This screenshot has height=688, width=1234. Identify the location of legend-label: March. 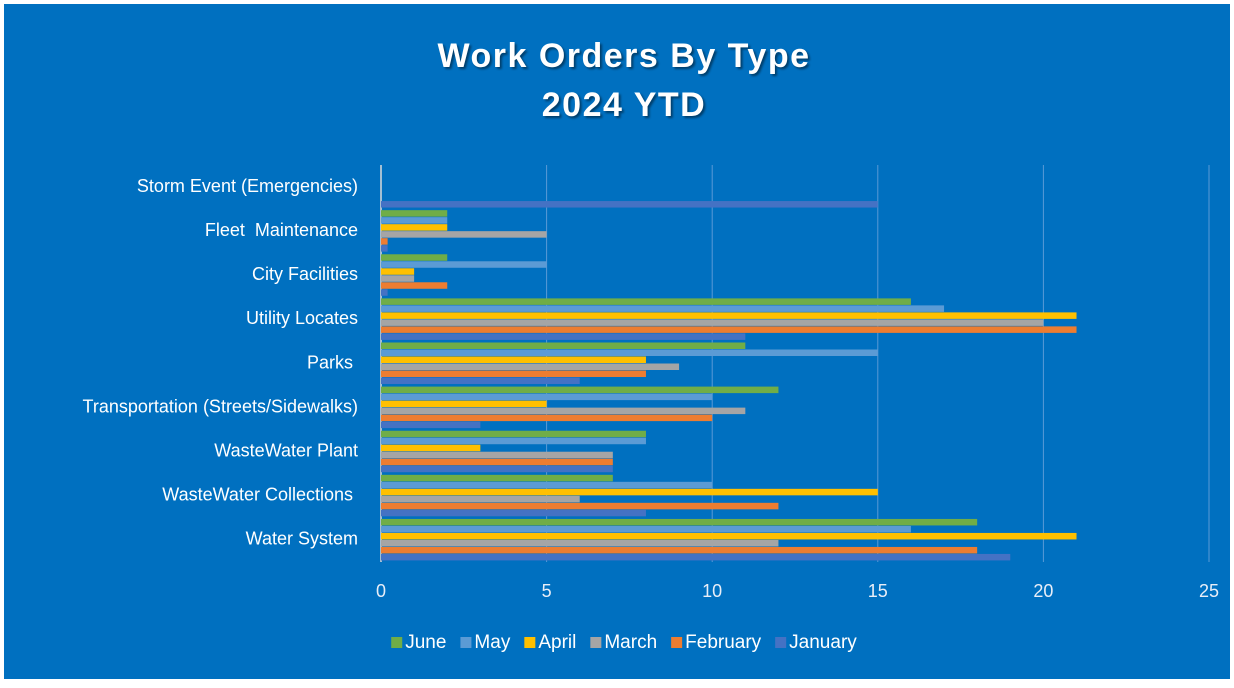
(630, 642).